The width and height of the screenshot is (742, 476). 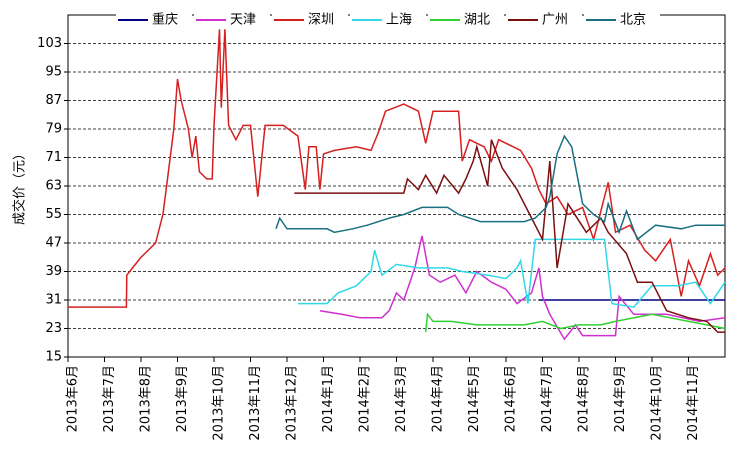 What do you see at coordinates (477, 20) in the screenshot?
I see `legend-label: 湖北` at bounding box center [477, 20].